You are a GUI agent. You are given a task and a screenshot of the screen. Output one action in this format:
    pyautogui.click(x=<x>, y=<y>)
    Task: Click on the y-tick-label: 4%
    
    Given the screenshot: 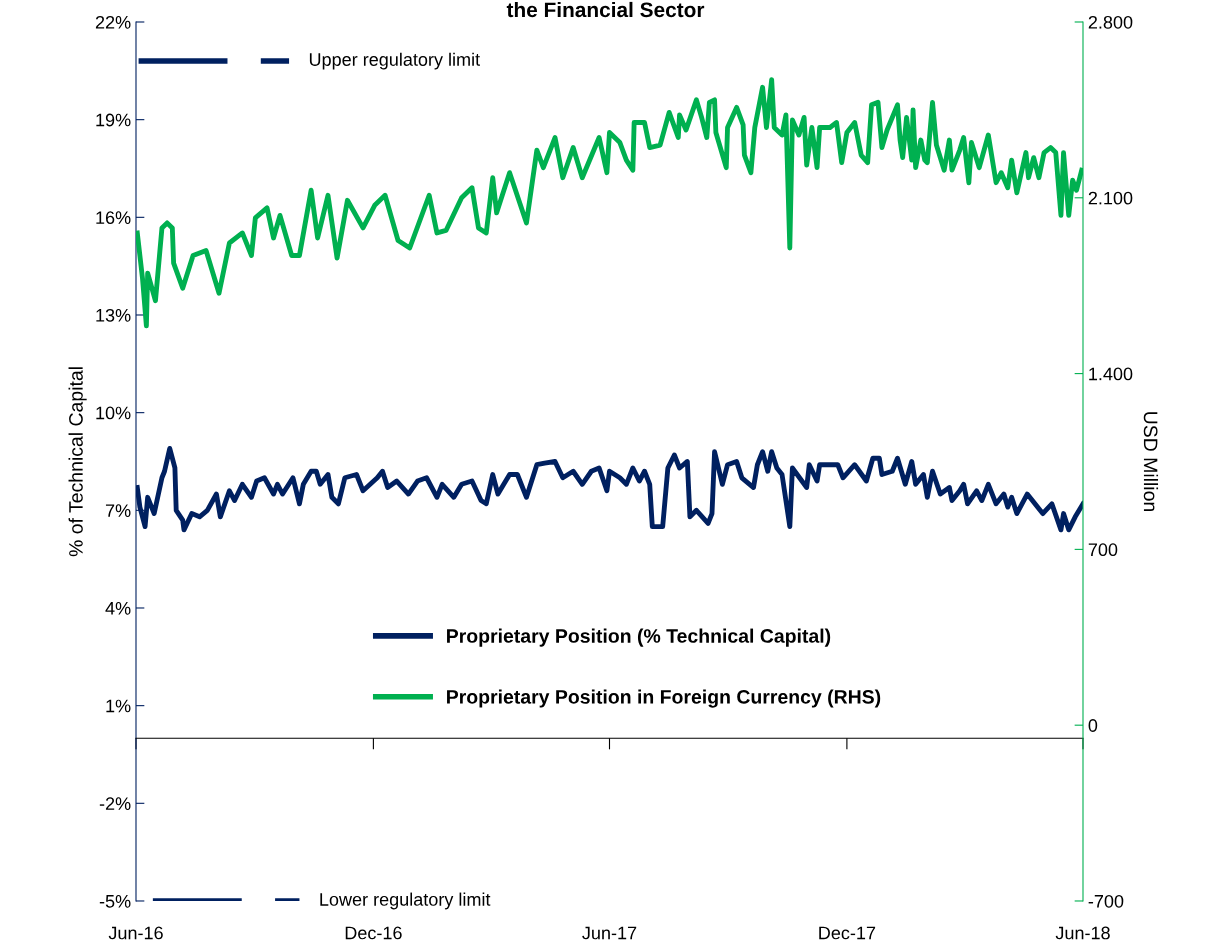 What is the action you would take?
    pyautogui.click(x=118, y=608)
    